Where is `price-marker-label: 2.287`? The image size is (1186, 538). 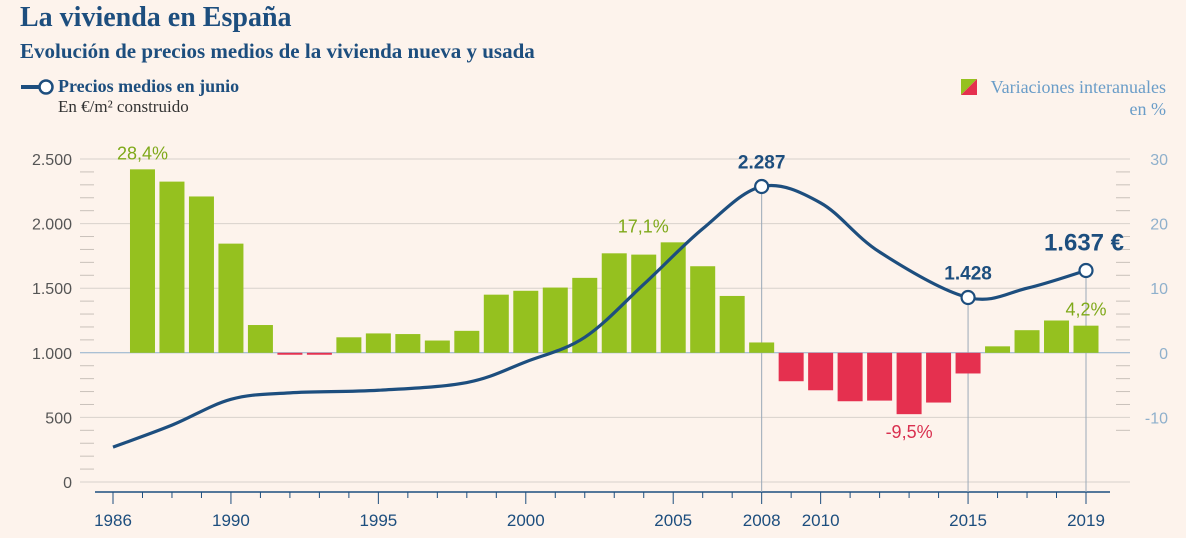 price-marker-label: 2.287 is located at coordinates (762, 163).